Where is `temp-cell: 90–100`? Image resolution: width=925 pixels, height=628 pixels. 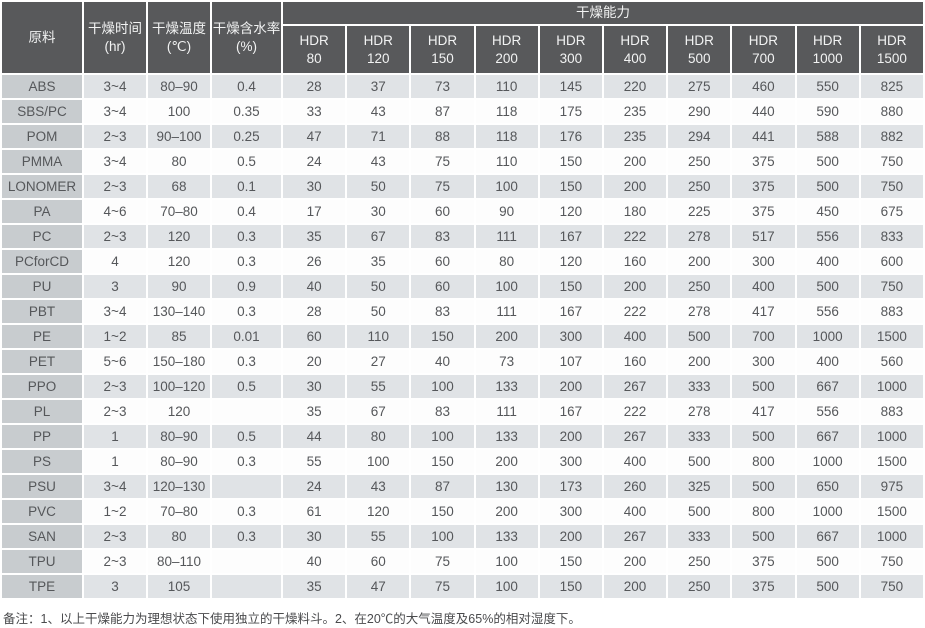 temp-cell: 90–100 is located at coordinates (179, 136).